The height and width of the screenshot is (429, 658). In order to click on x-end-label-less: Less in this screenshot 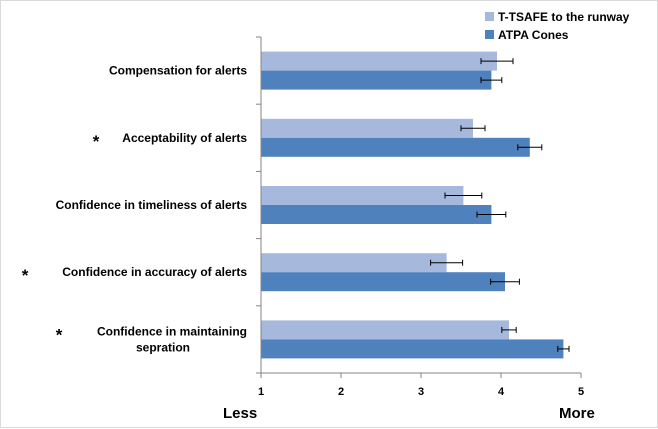, I will do `click(240, 413)`.